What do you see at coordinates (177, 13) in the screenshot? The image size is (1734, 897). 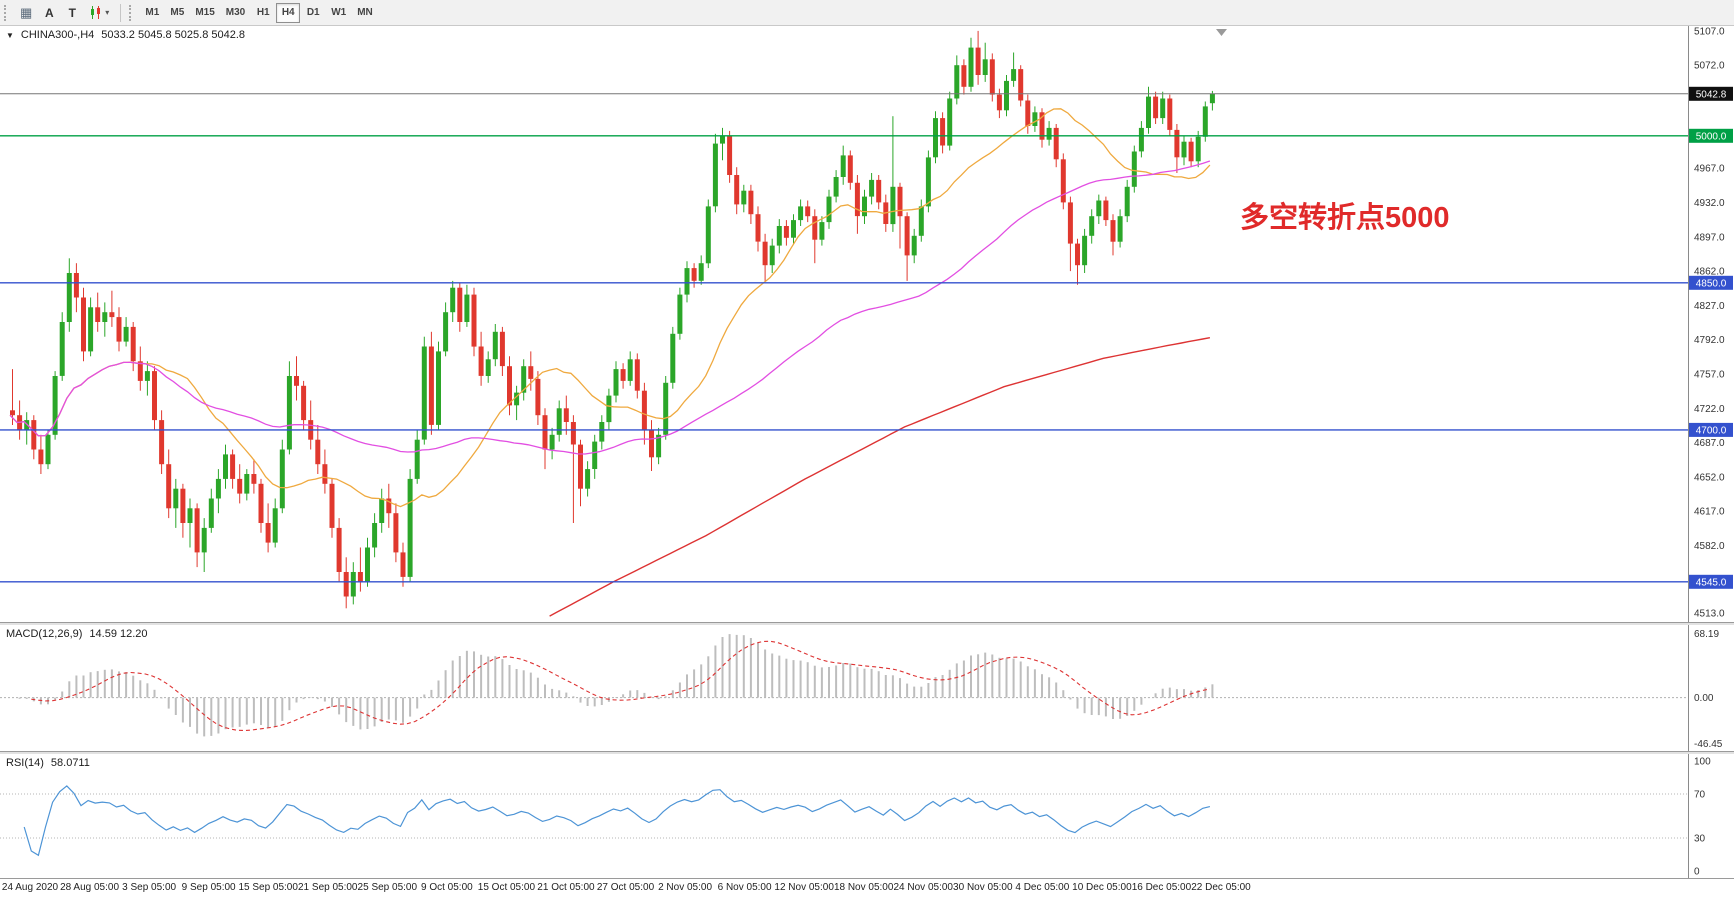 I see `timeframe-m5-button: M5` at bounding box center [177, 13].